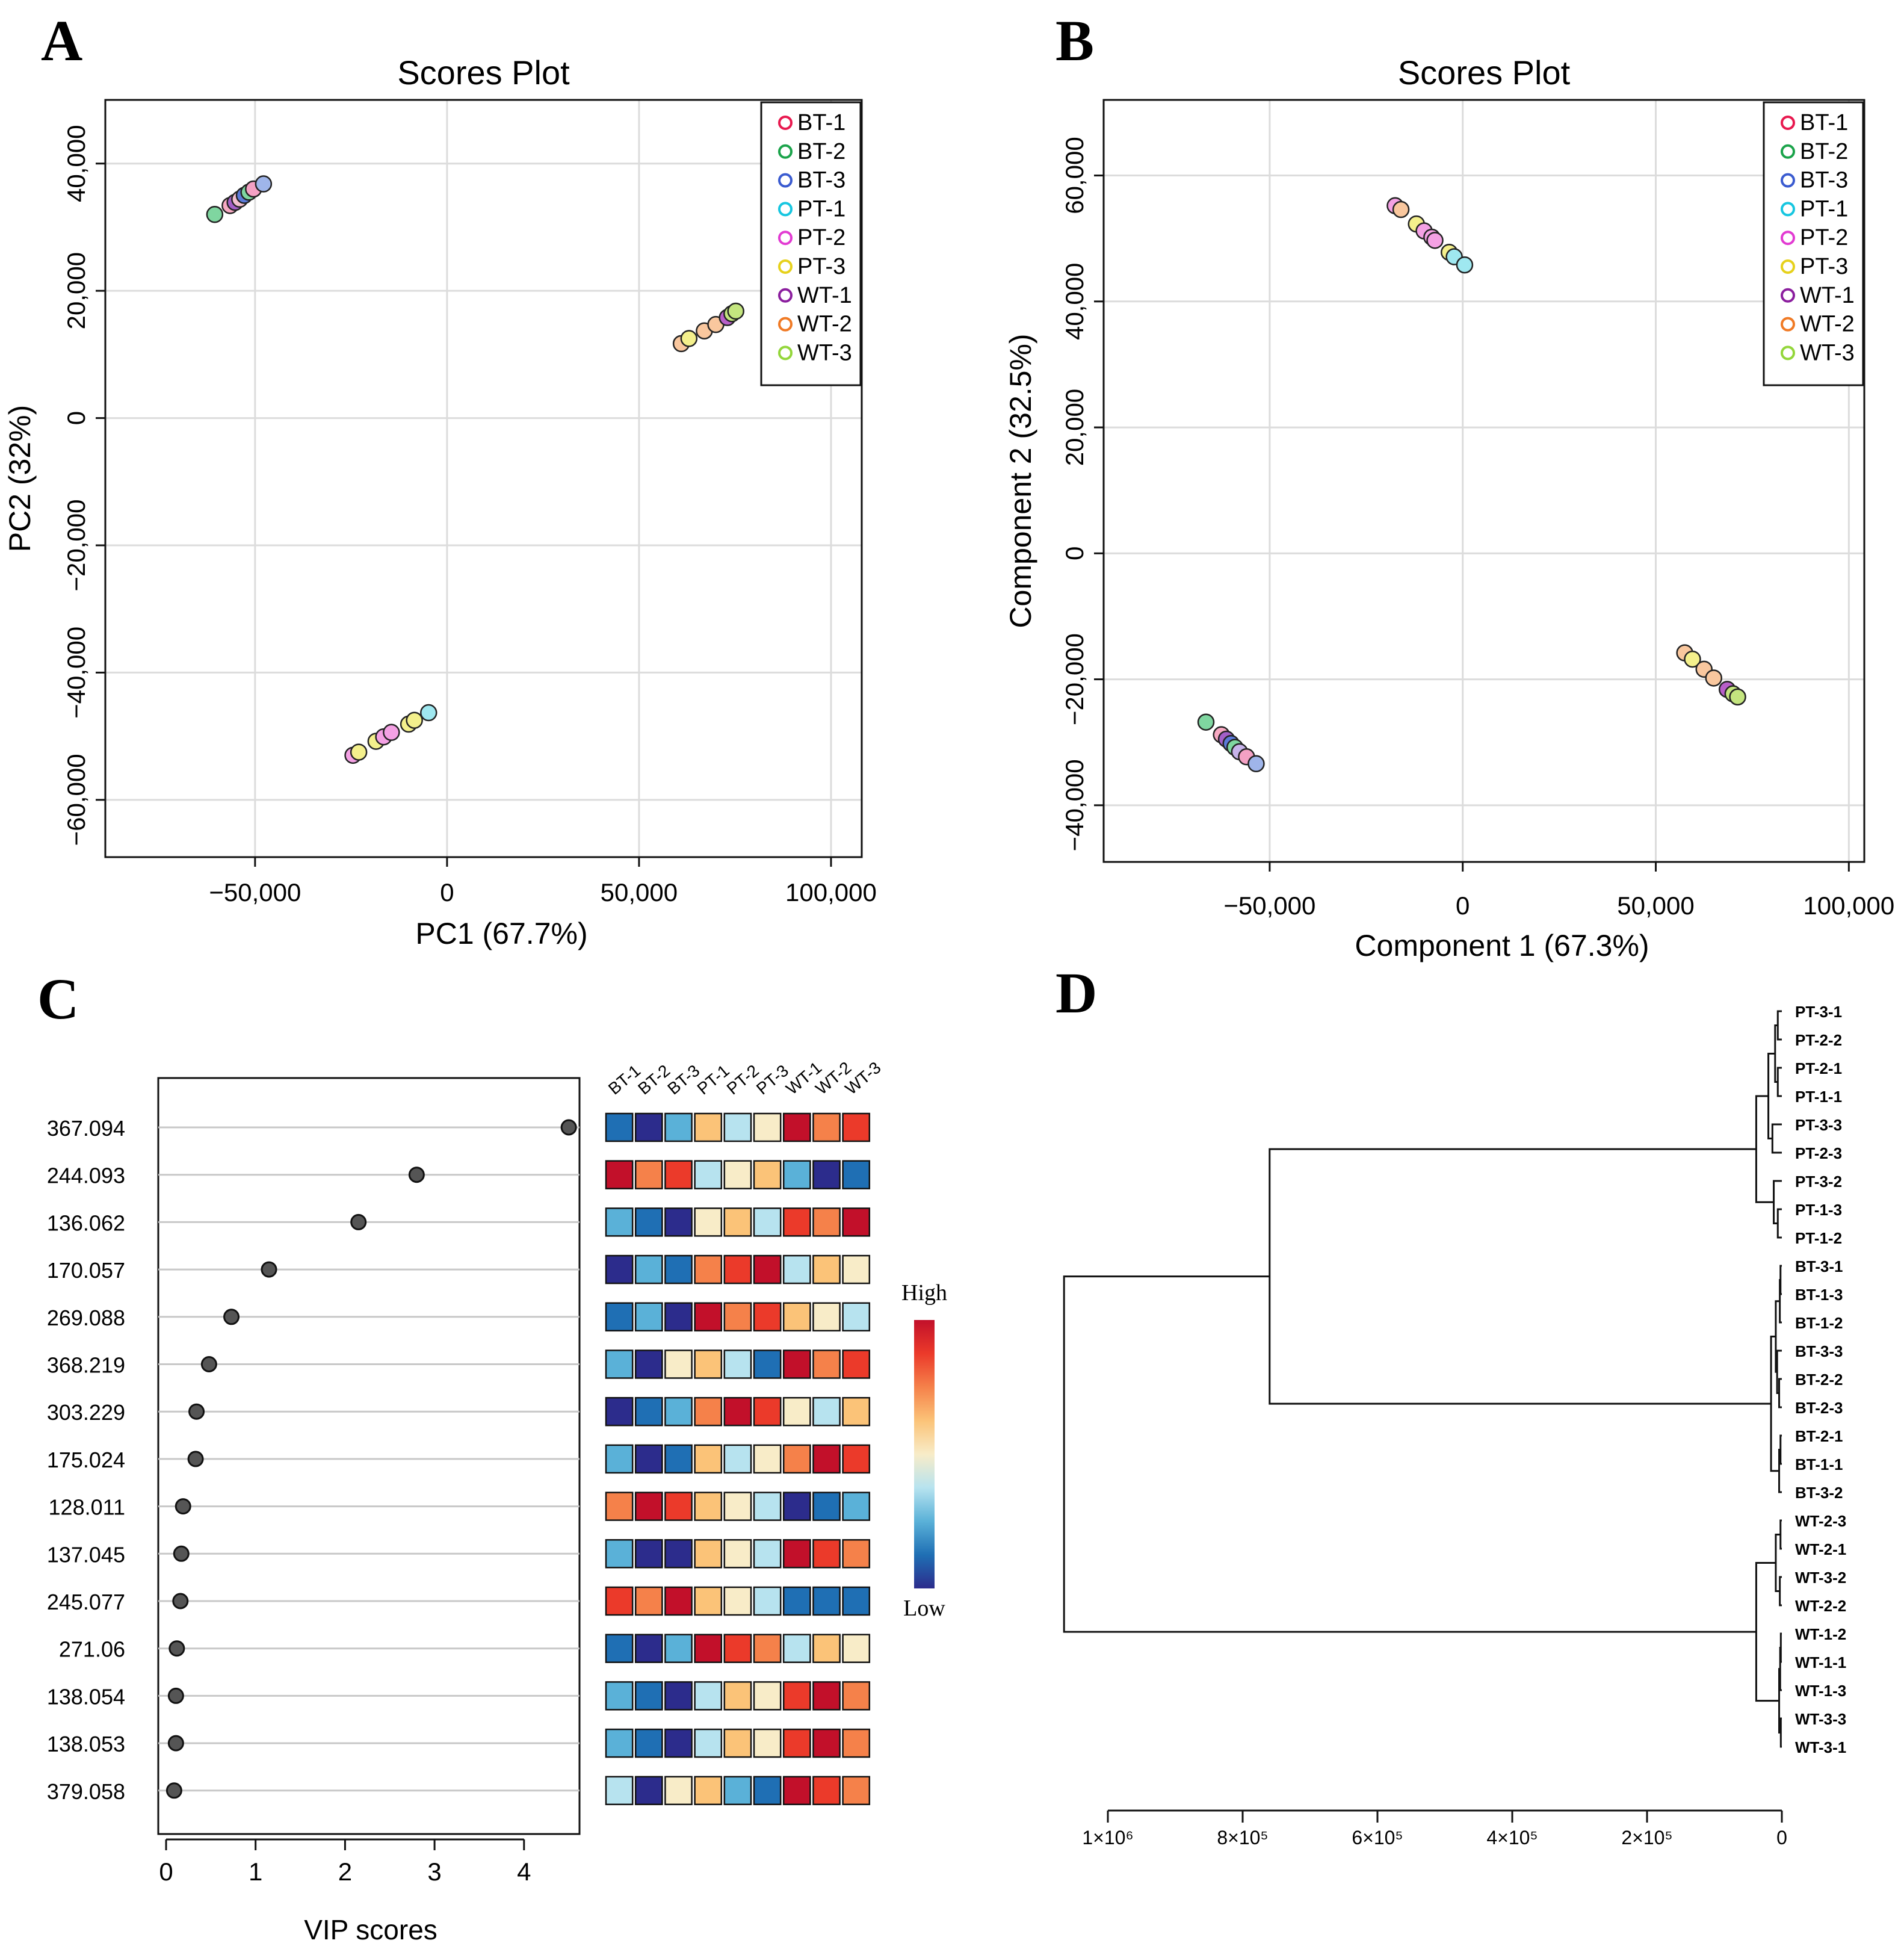  I want to click on panel-c-feature-label: 138.054, so click(86, 1696).